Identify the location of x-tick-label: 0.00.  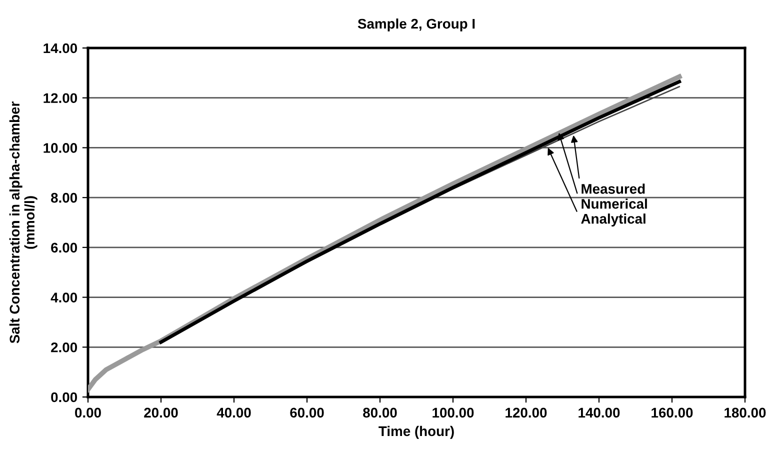
(88, 413).